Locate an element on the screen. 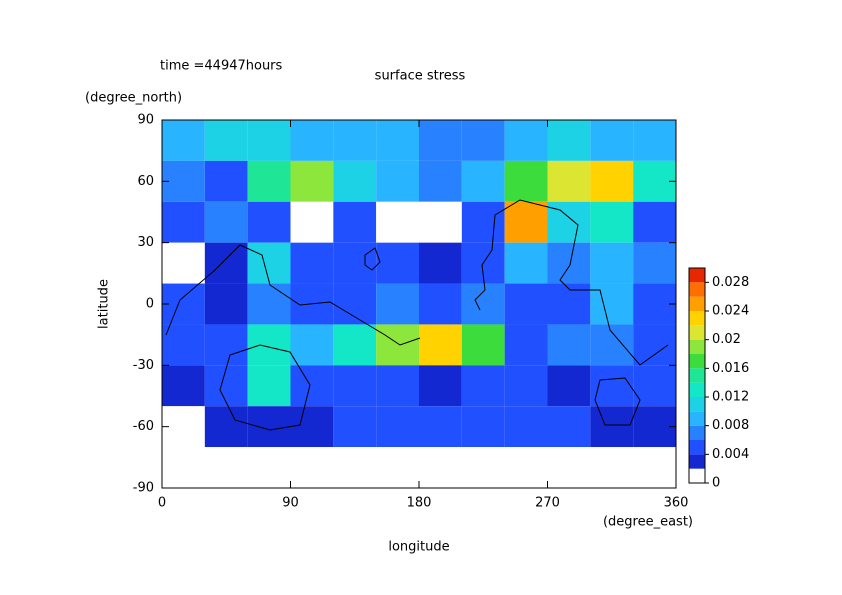 Image resolution: width=842 pixels, height=595 pixels. colorbar-frame is located at coordinates (697, 375).